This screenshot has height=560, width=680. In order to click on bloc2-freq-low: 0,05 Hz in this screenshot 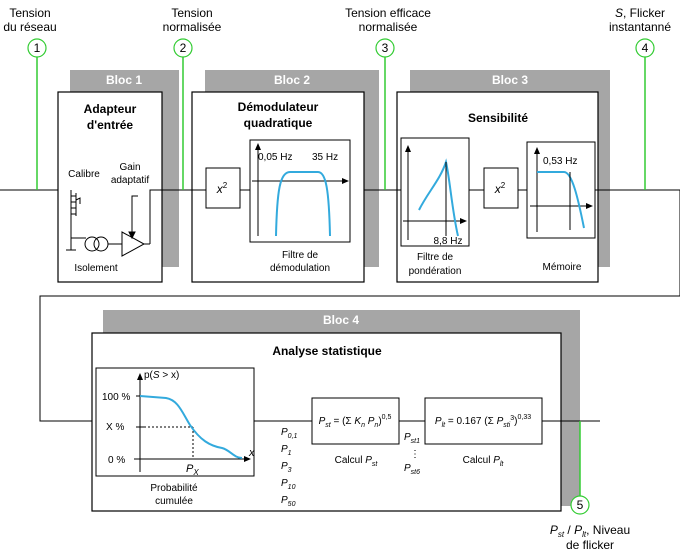, I will do `click(275, 157)`.